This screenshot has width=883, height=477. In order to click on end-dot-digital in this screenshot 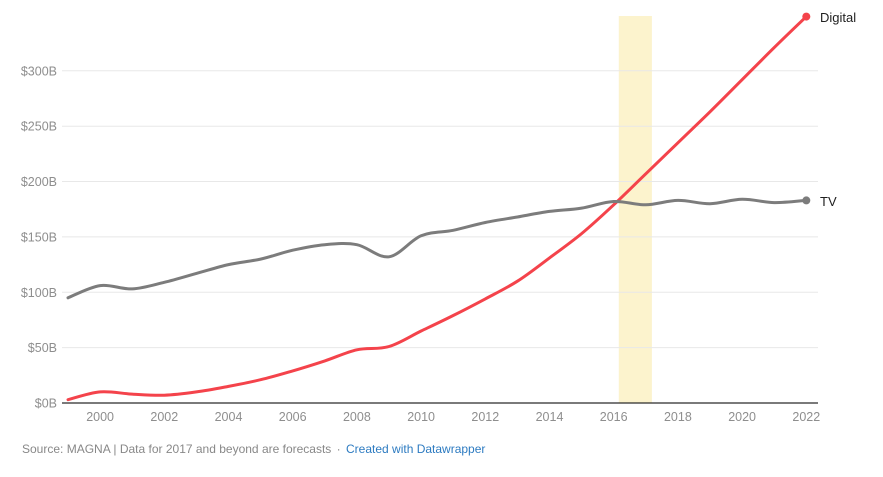, I will do `click(806, 16)`.